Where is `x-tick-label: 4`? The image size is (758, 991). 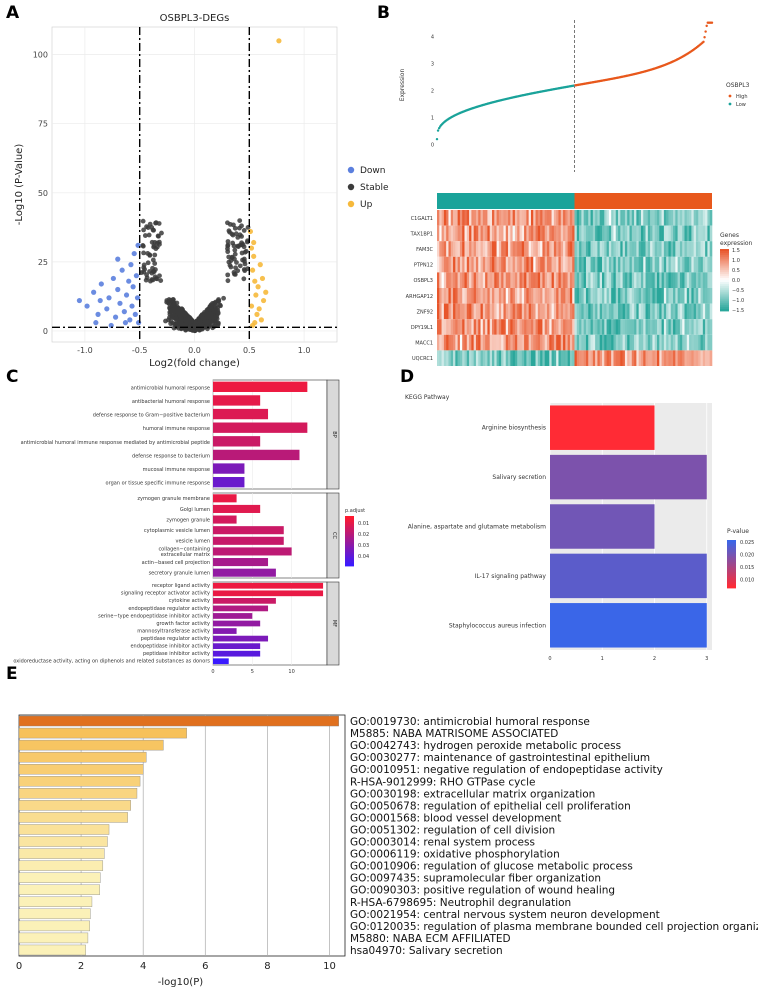 x-tick-label: 4 is located at coordinates (143, 966).